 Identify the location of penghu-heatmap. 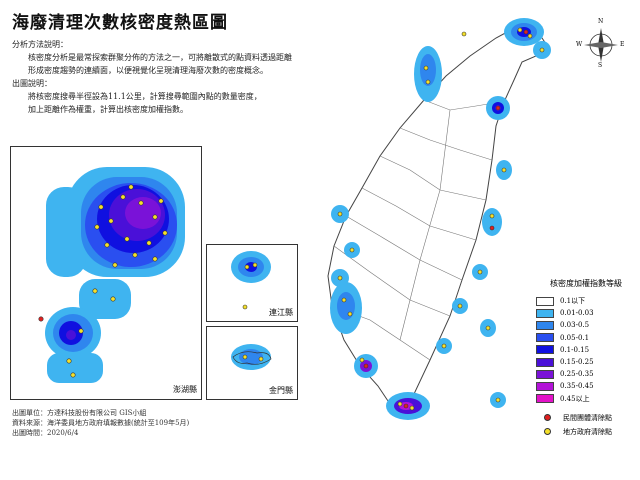
(111, 275).